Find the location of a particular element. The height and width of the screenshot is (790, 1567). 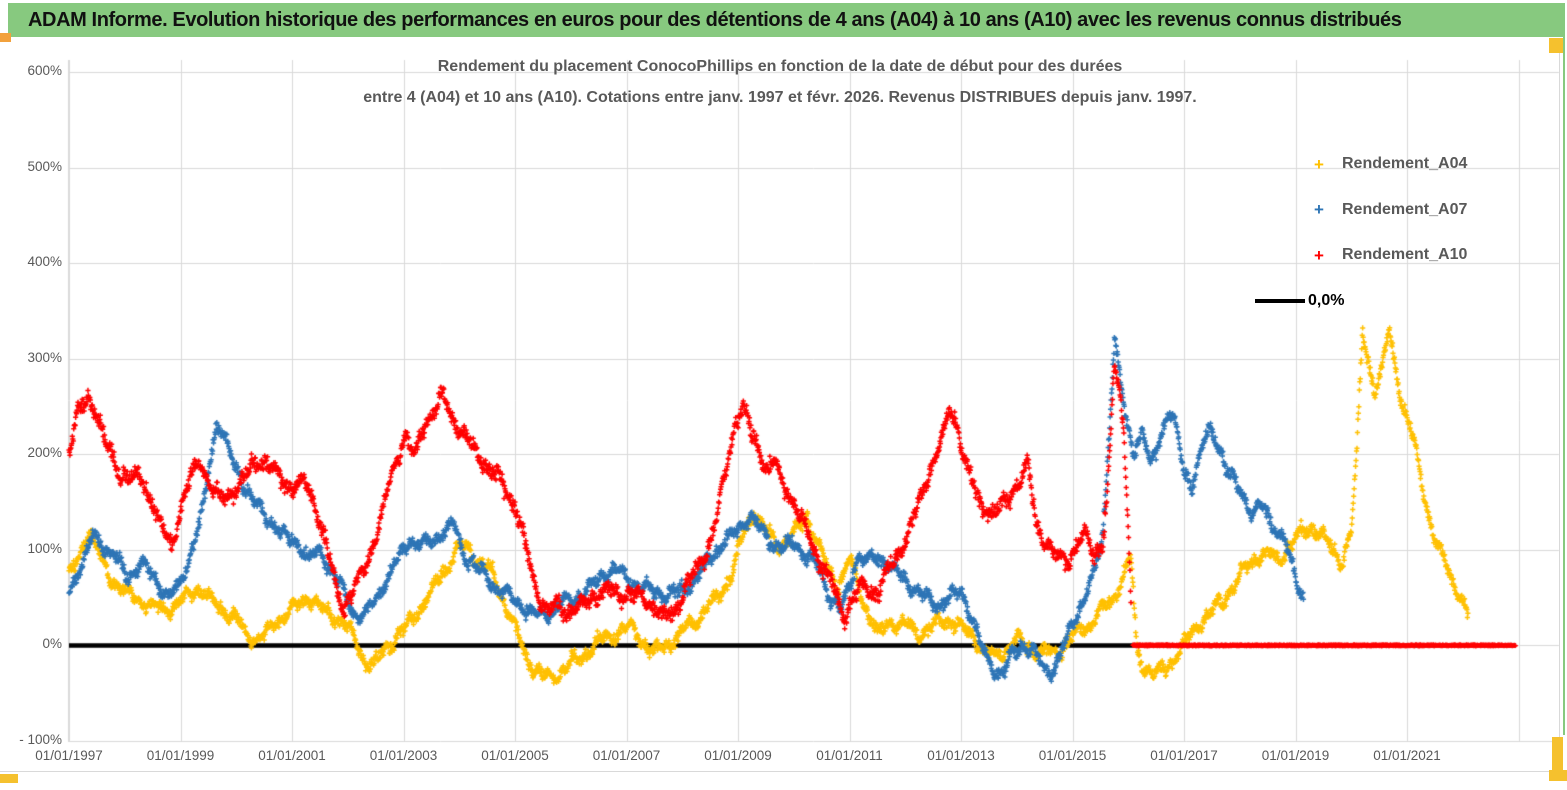

legend-label: Rendement_A04 is located at coordinates (1405, 163).